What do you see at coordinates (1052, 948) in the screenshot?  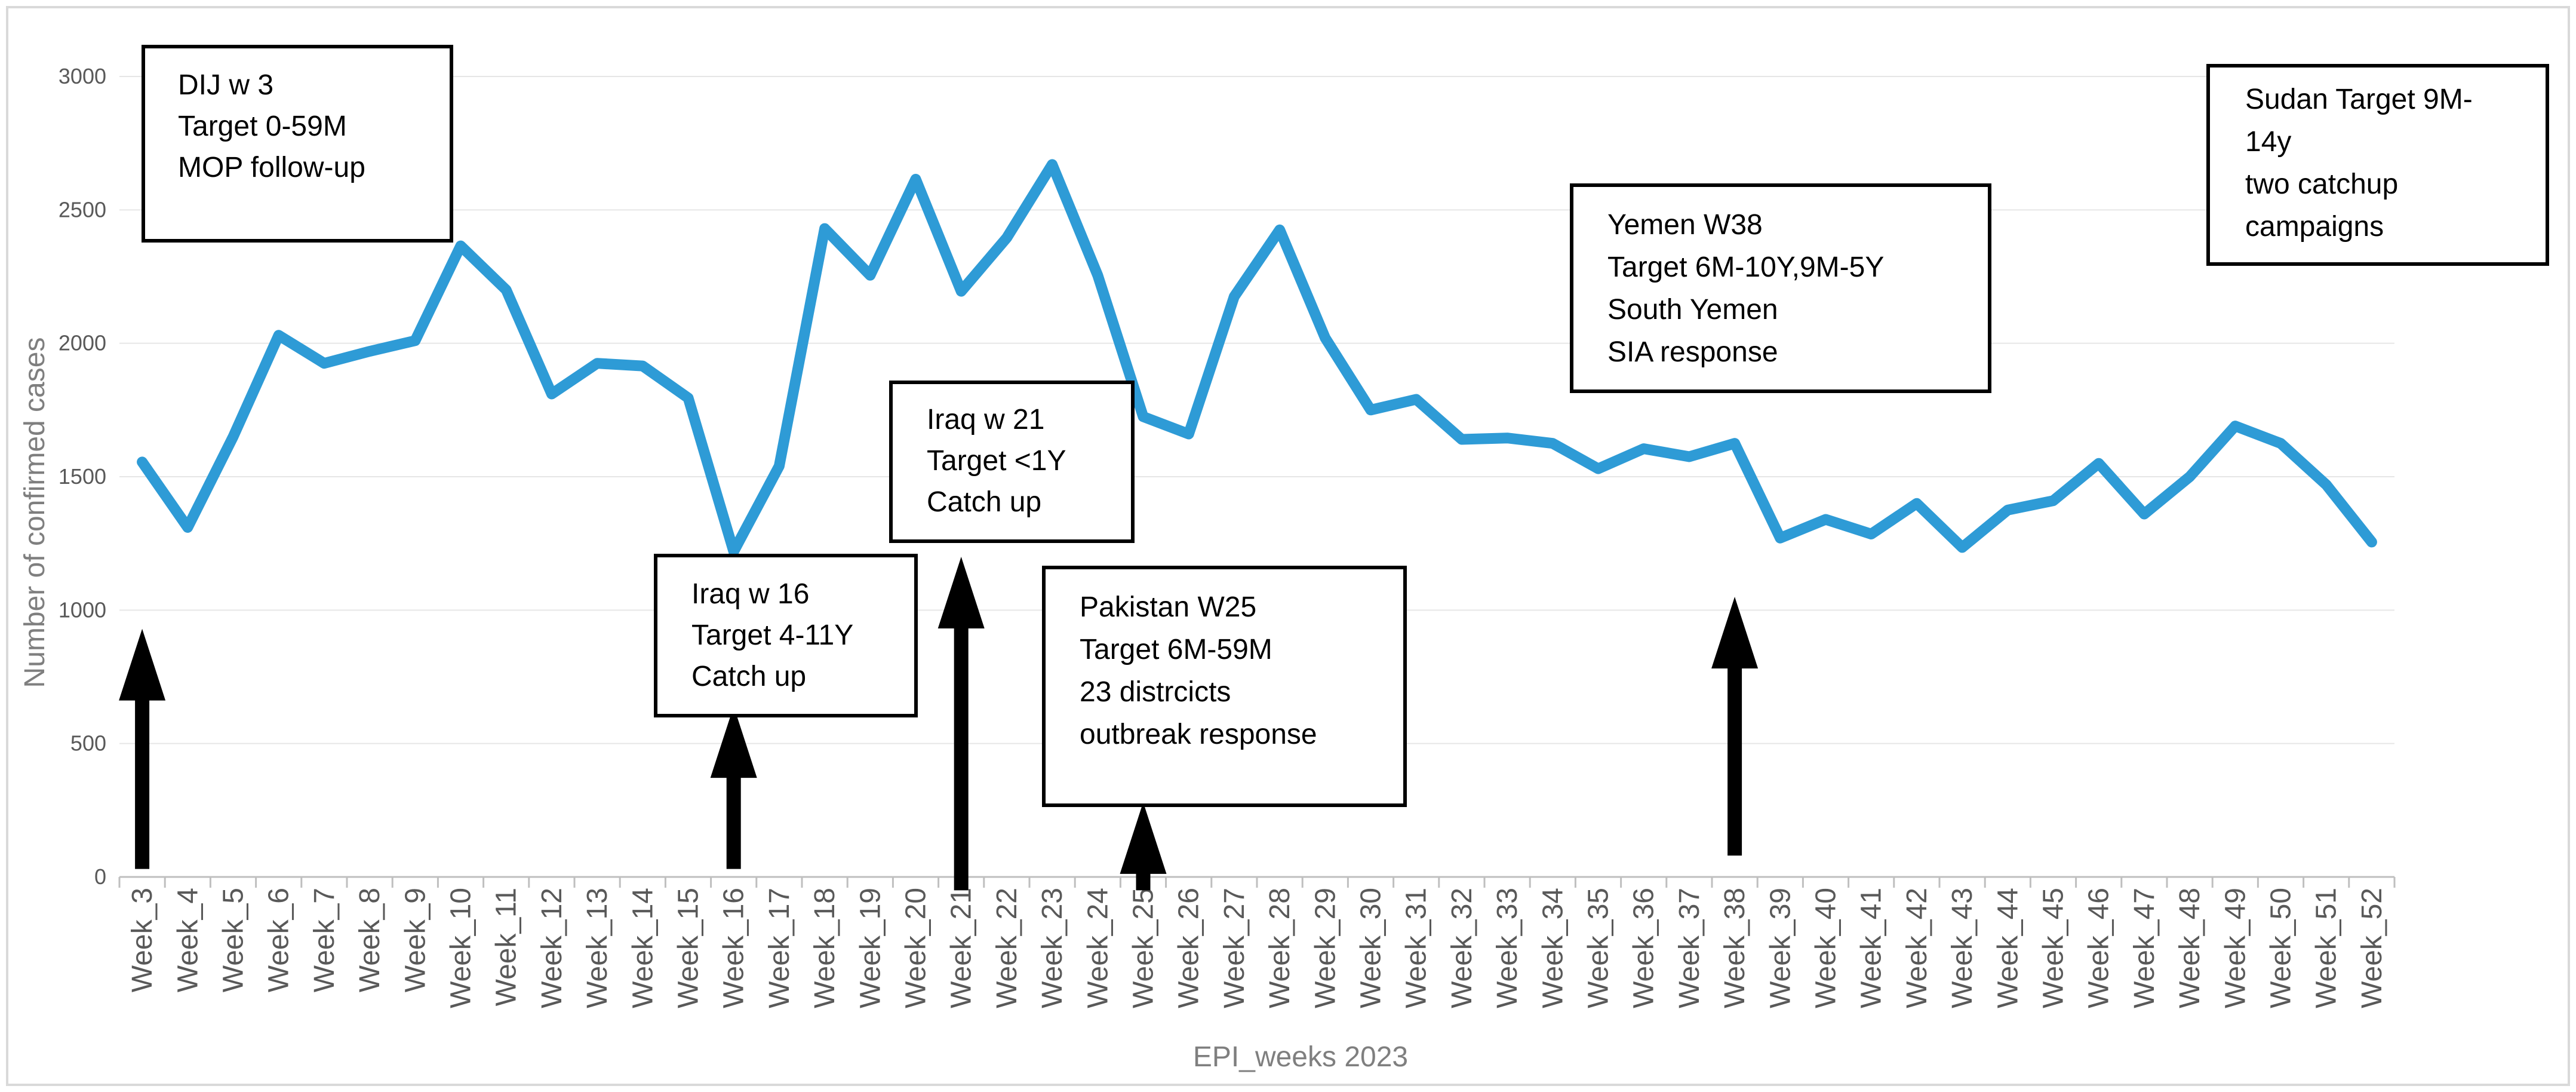 I see `x-tick-label: Week_23` at bounding box center [1052, 948].